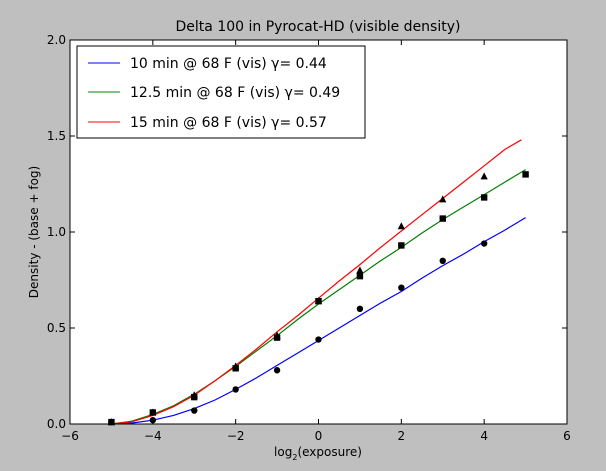 This screenshot has width=606, height=471. I want to click on legend-label-15min: 15 min @ 68 F (vis) γ= 0.57, so click(228, 123).